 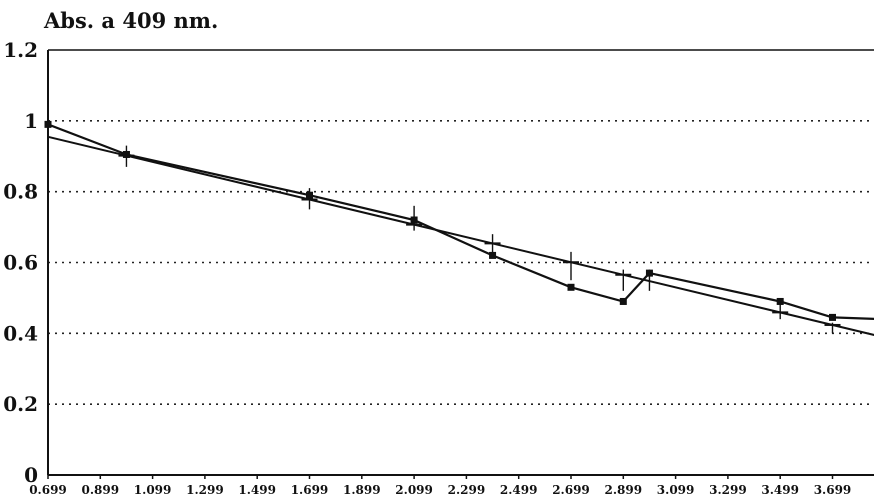 I want to click on y-tick-label: 1, so click(x=31, y=121).